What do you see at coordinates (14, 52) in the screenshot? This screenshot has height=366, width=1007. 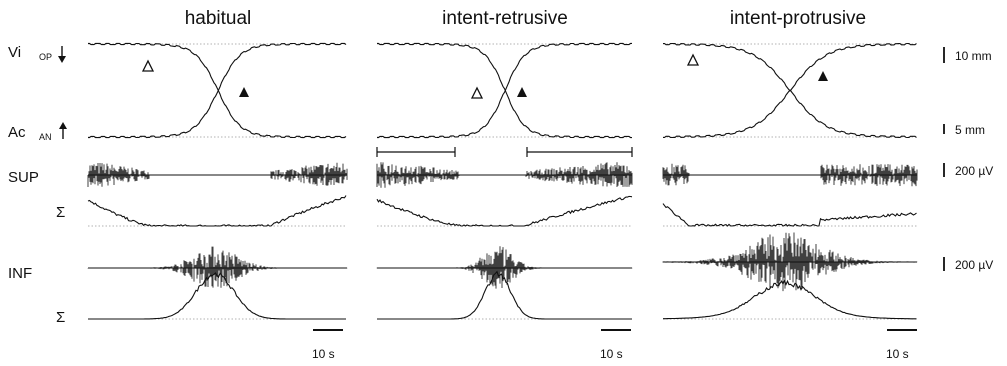 I see `row-label-vi: Vi` at bounding box center [14, 52].